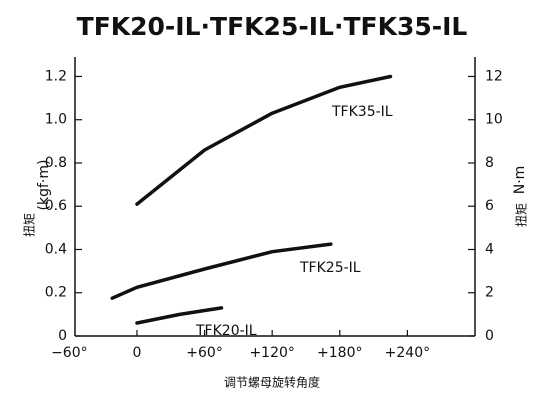 Image resolution: width=550 pixels, height=400 pixels. Describe the element at coordinates (56, 249) in the screenshot. I see `y-tick-label: 0.4` at that location.